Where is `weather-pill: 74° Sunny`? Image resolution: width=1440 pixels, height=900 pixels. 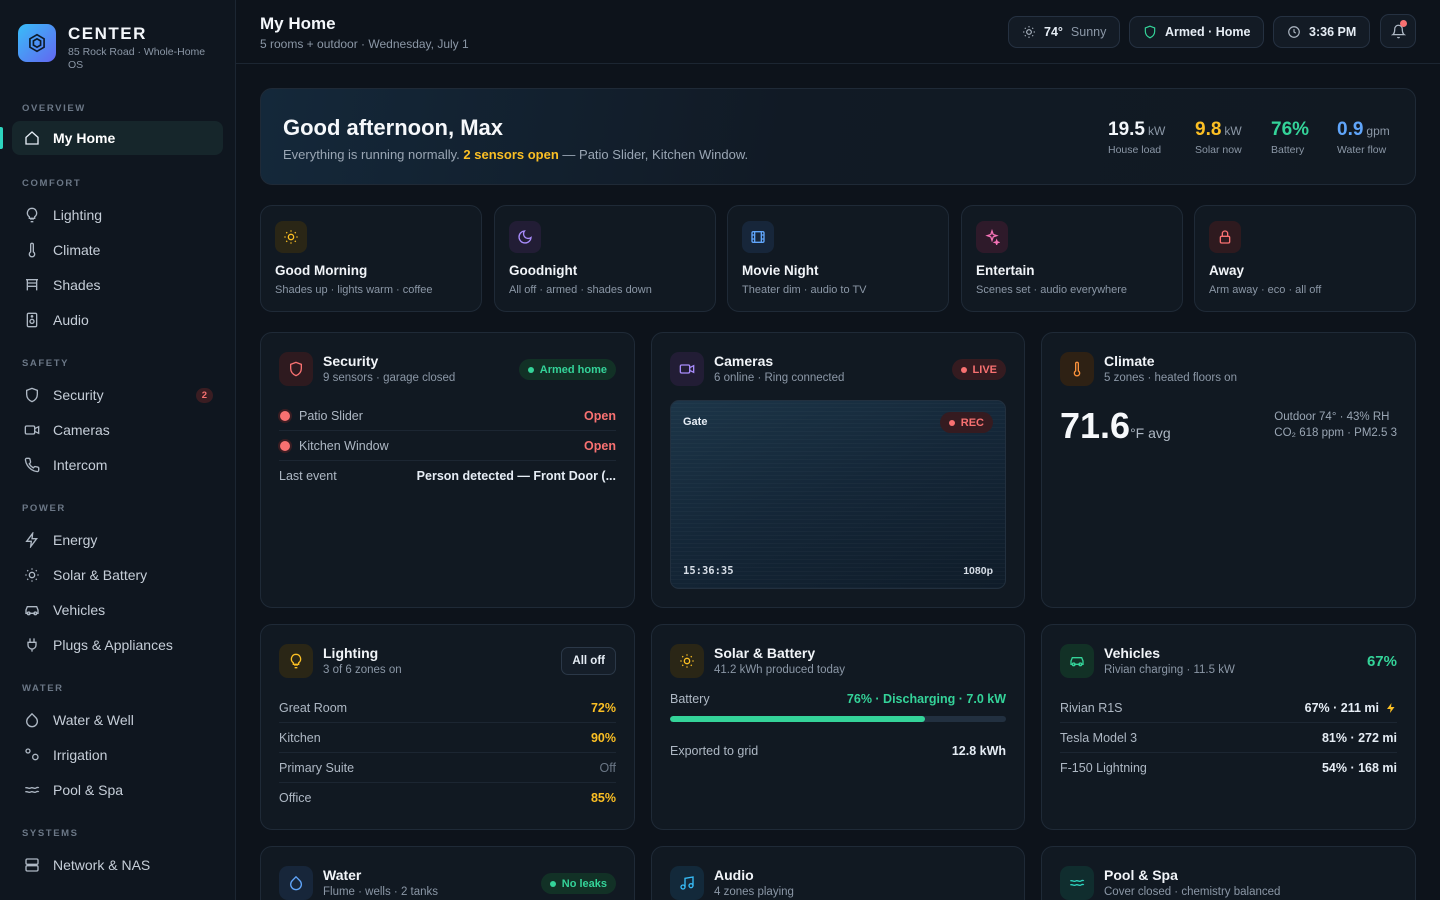 weather-pill: 74° Sunny is located at coordinates (1064, 32).